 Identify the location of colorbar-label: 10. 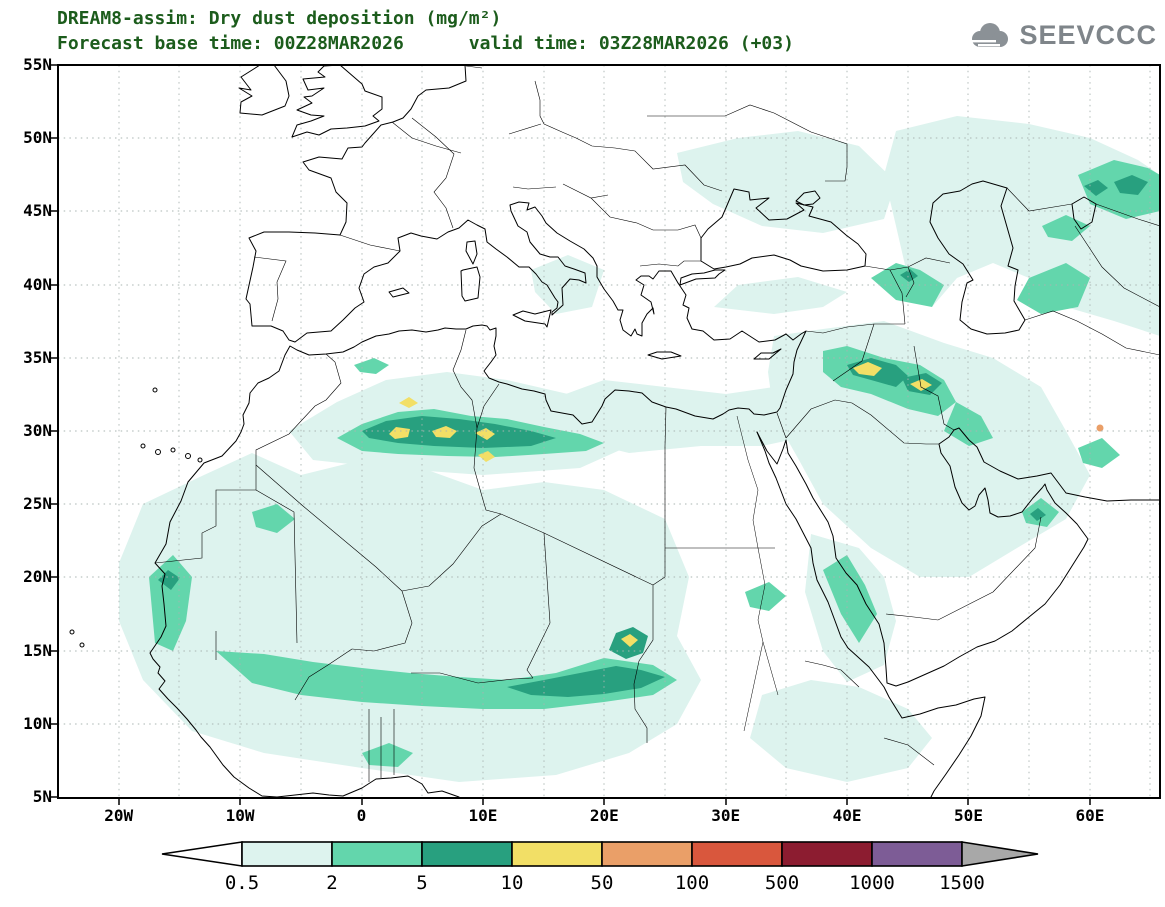
(512, 883).